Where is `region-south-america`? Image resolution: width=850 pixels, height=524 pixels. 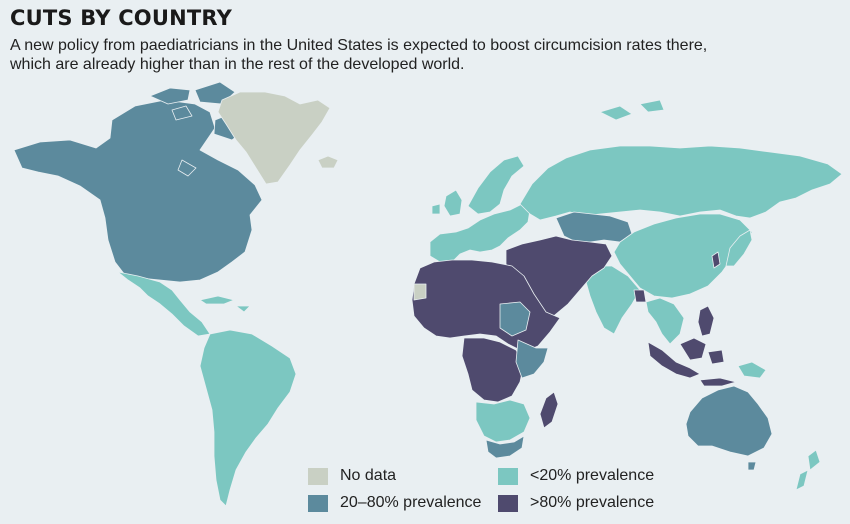
region-south-america is located at coordinates (248, 418).